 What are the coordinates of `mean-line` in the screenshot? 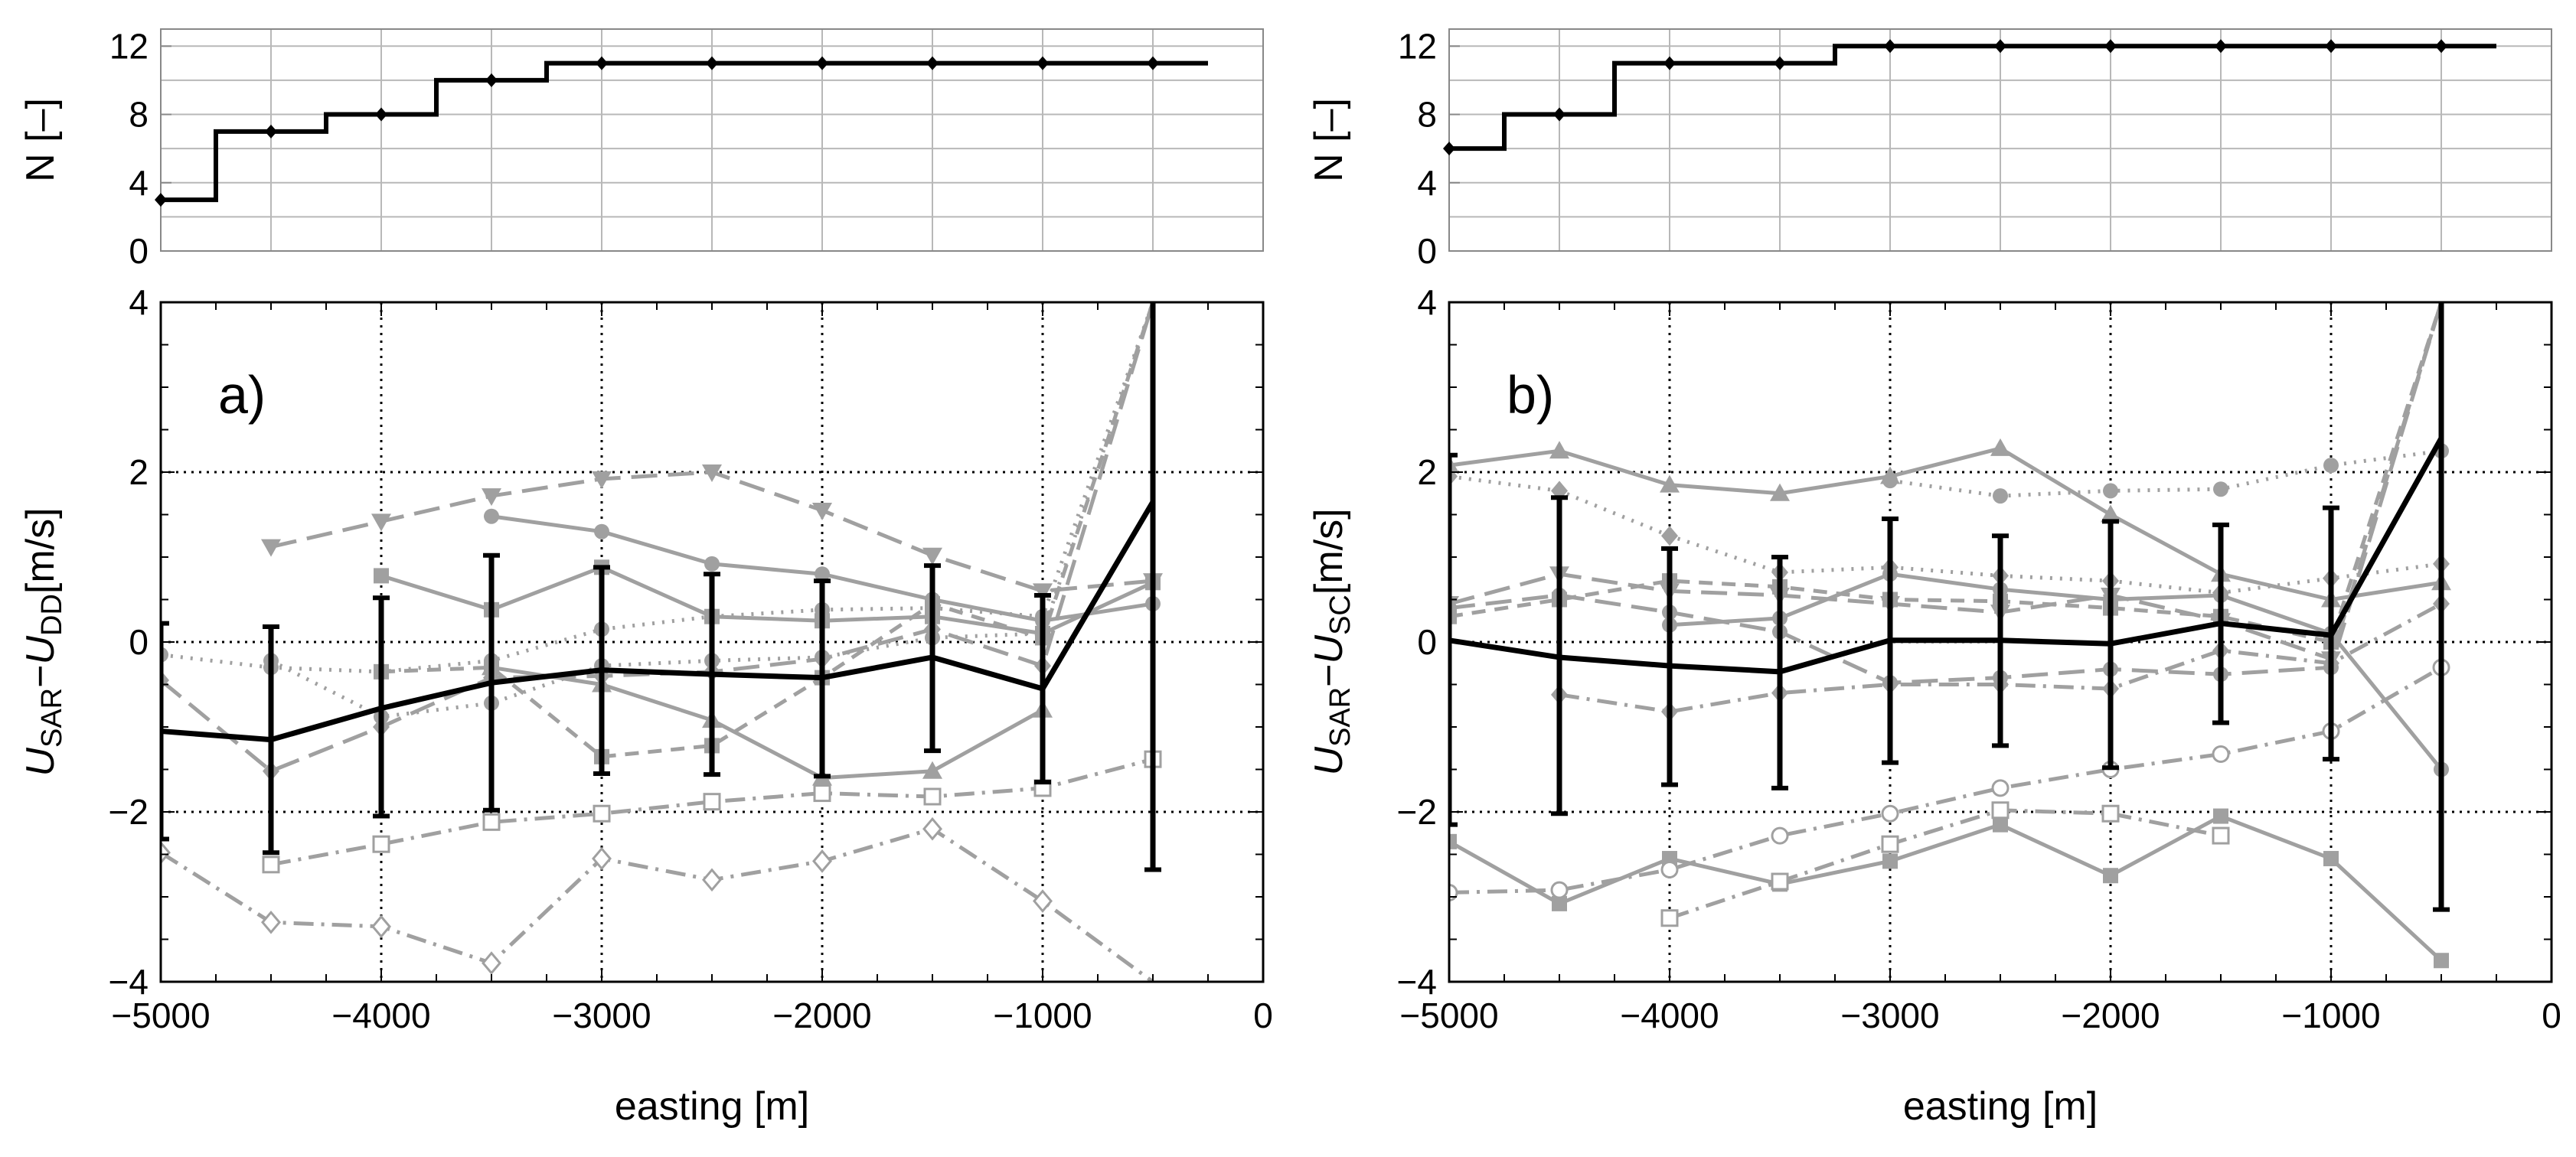 It's located at (658, 621).